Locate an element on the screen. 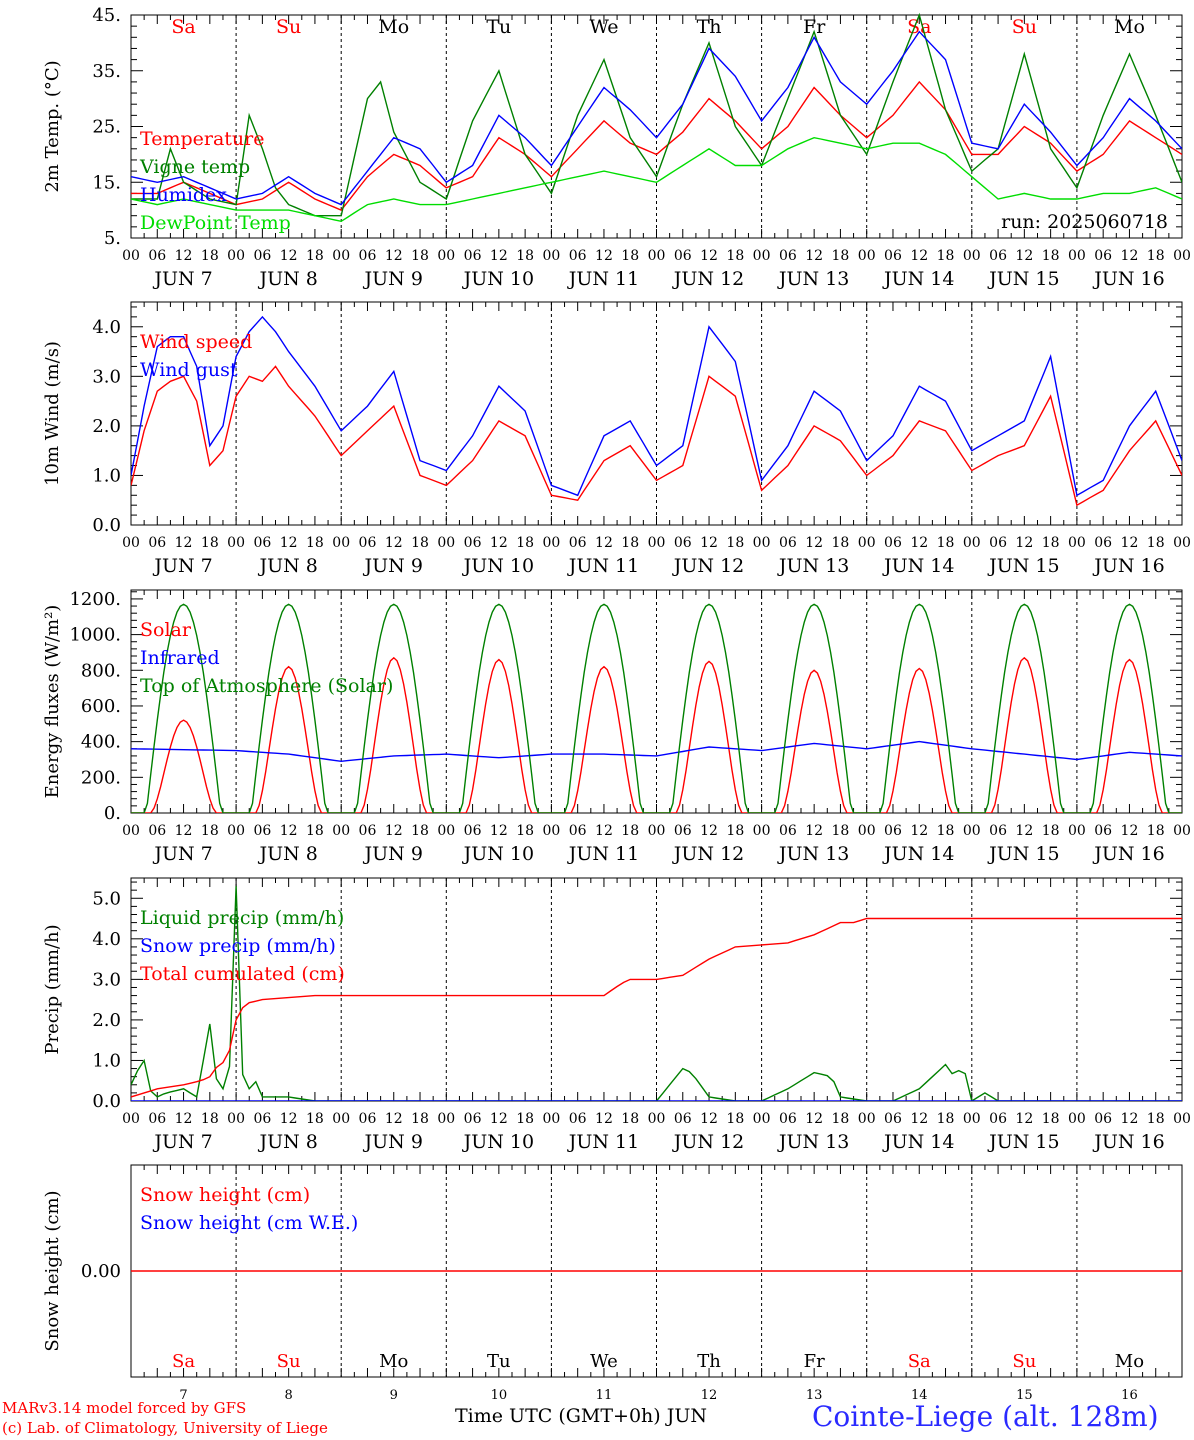  series-line-top-of-atmosphere-solar- is located at coordinates (656, 708).